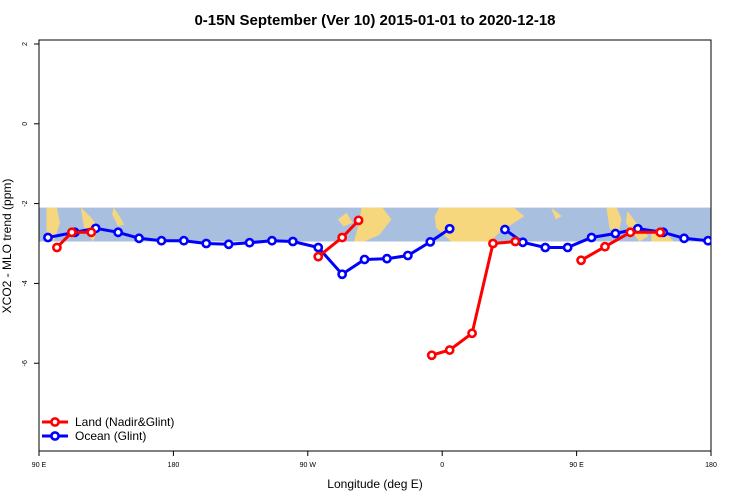  Describe the element at coordinates (442, 465) in the screenshot. I see `x-tick-label: 0` at that location.